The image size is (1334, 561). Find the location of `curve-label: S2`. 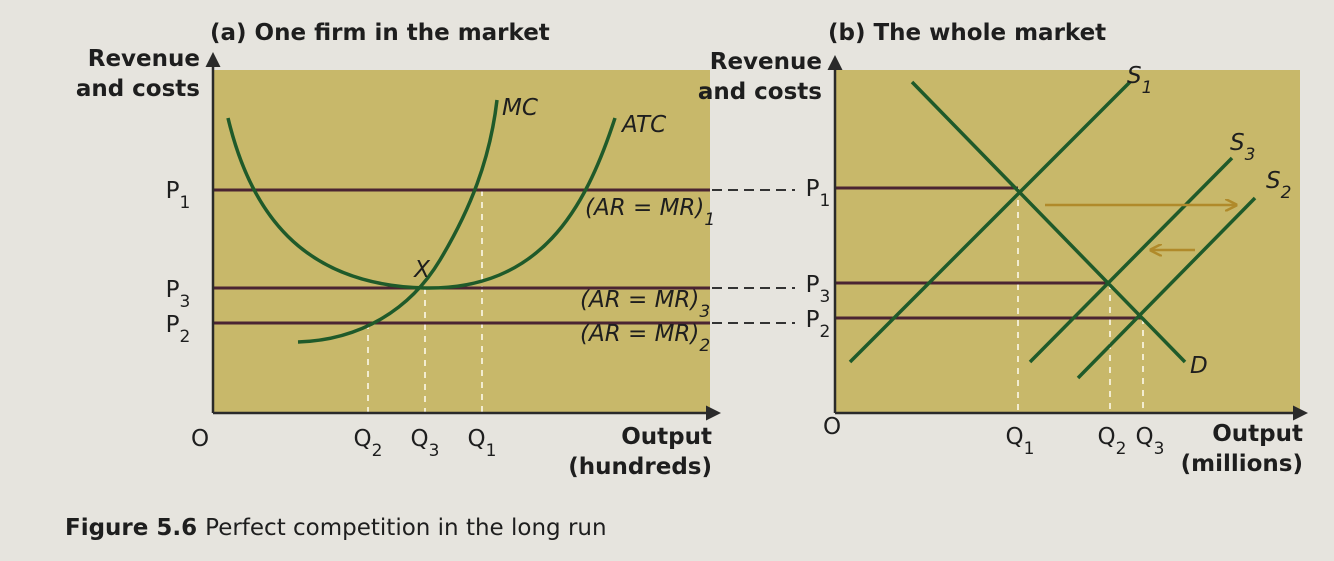

curve-label: S2 is located at coordinates (1278, 185).